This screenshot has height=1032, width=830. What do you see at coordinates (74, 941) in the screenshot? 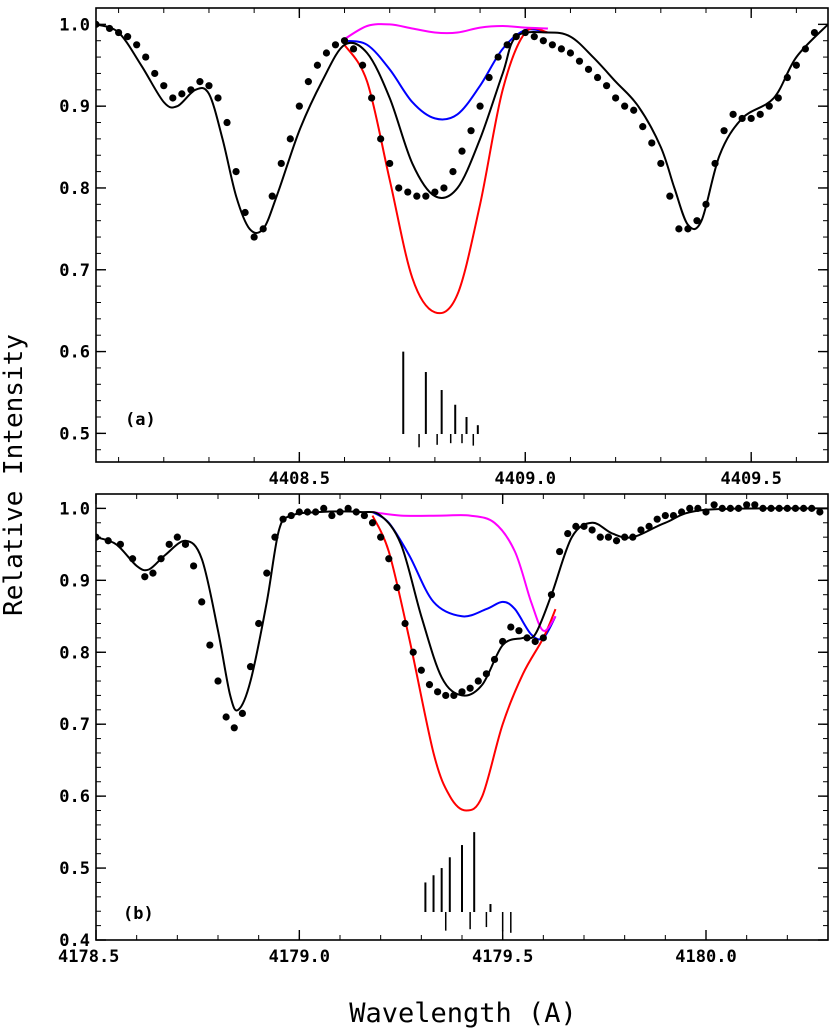
I see `y-tick-label: 0.4` at bounding box center [74, 941].